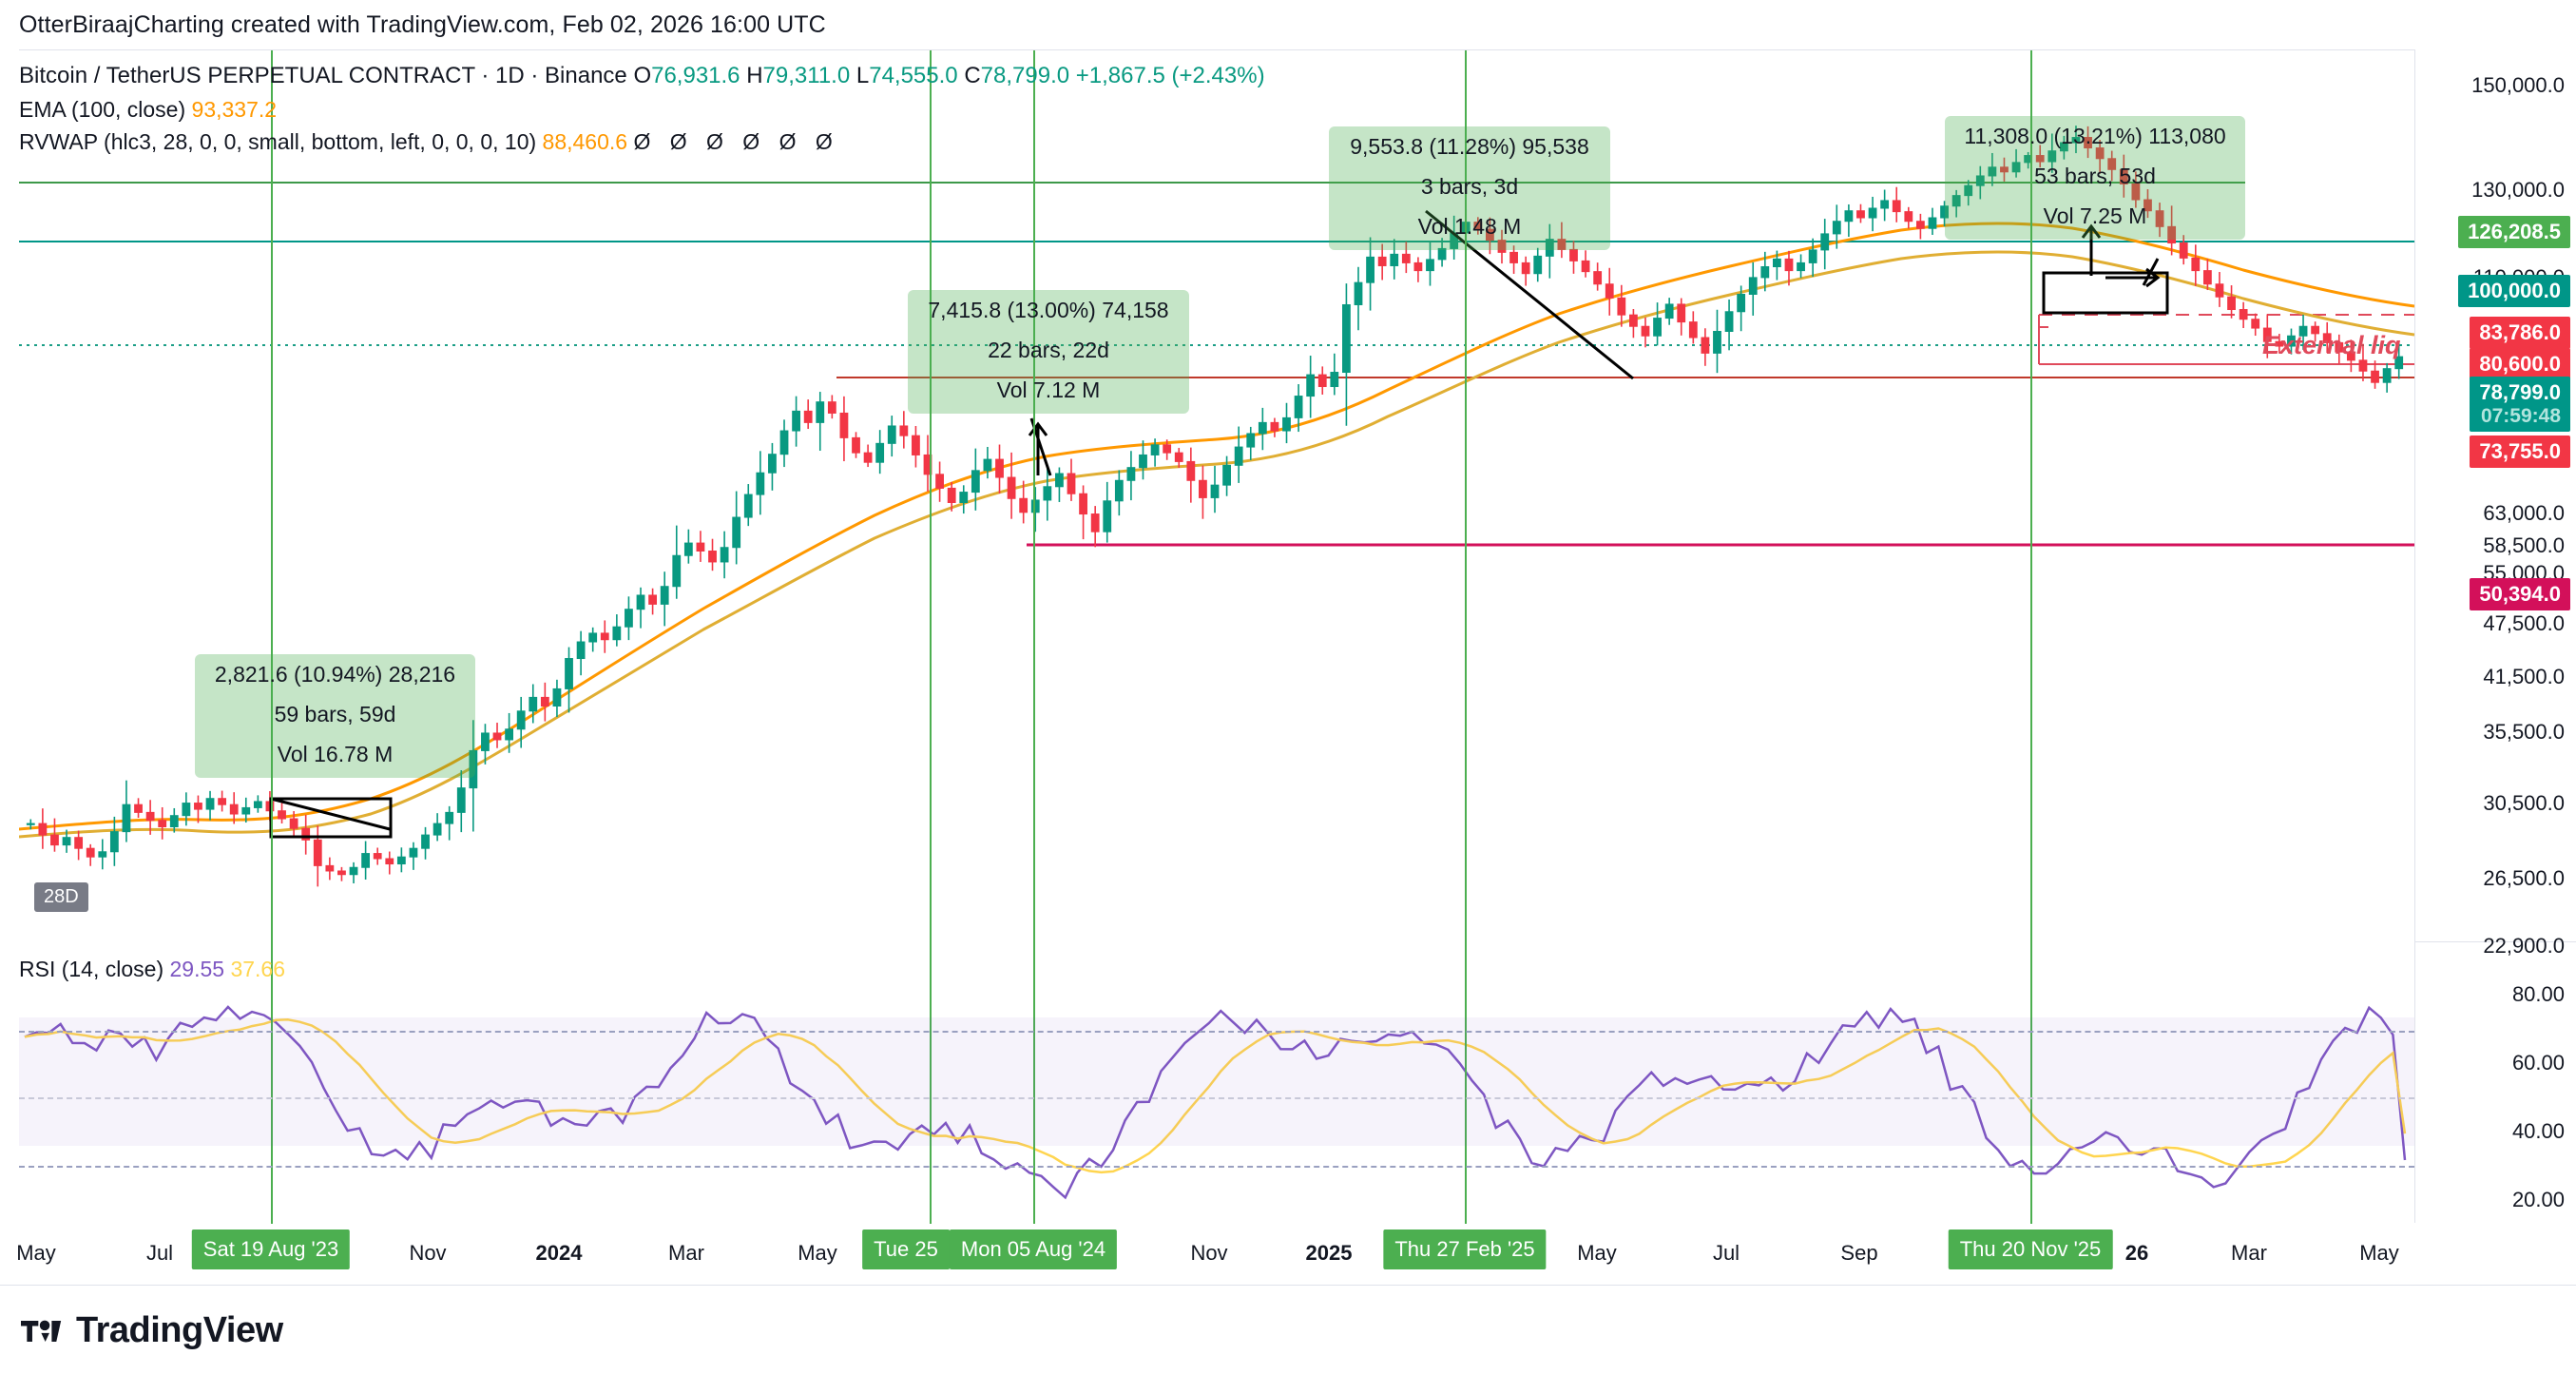  I want to click on measurement-volume: Vol 7.12 M, so click(1049, 390).